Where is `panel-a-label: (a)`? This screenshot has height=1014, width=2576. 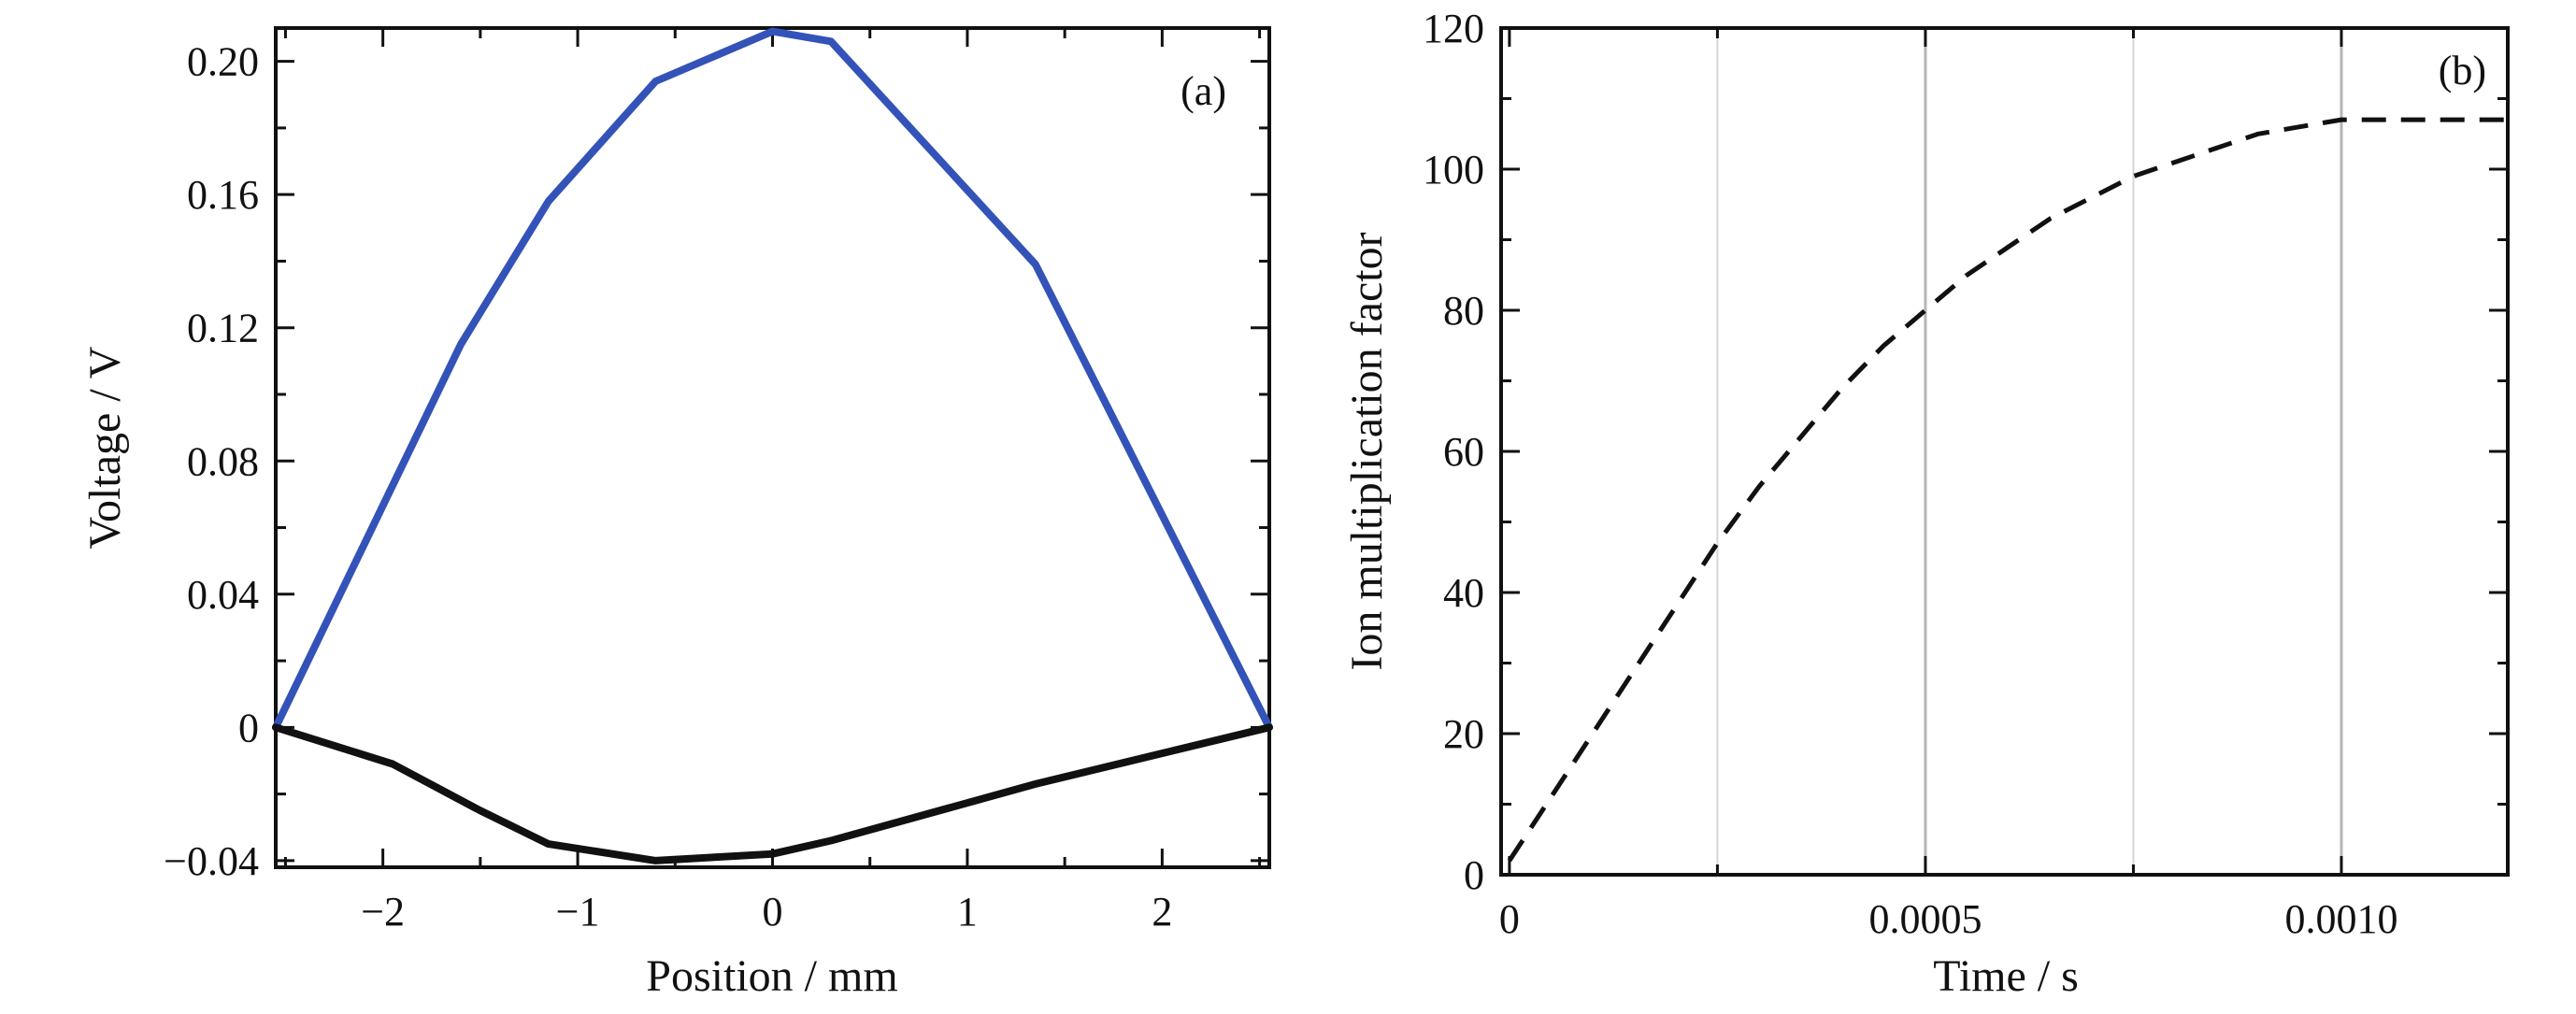 panel-a-label: (a) is located at coordinates (1203, 91).